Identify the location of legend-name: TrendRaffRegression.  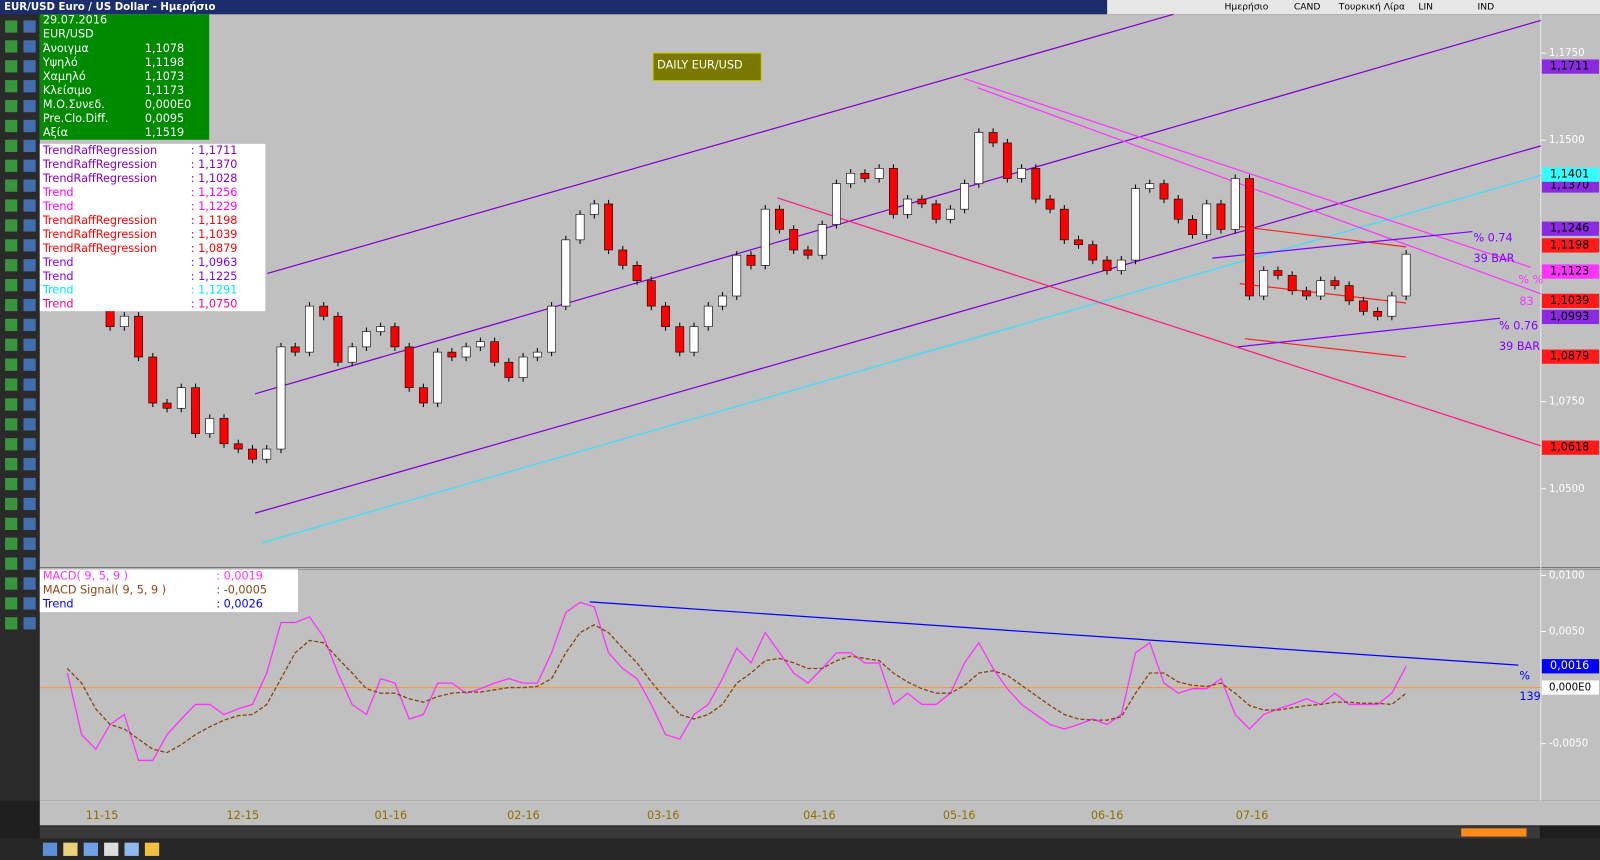
(99, 178).